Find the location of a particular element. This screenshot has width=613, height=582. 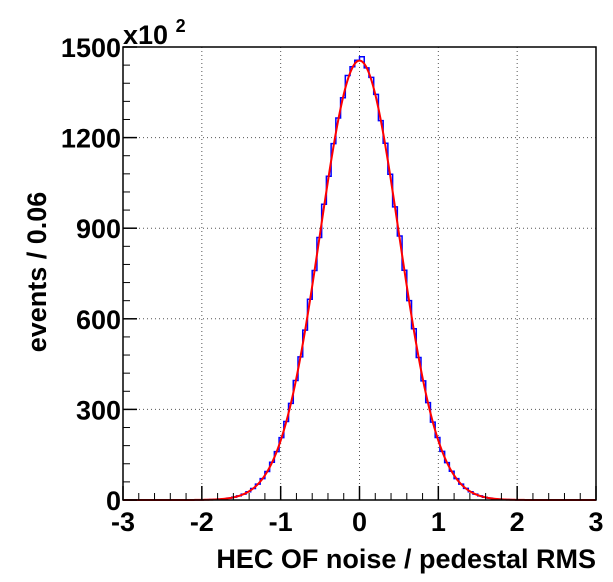

y-tick-labels: 0 300 600 900 1200 1500 is located at coordinates (91, 274).